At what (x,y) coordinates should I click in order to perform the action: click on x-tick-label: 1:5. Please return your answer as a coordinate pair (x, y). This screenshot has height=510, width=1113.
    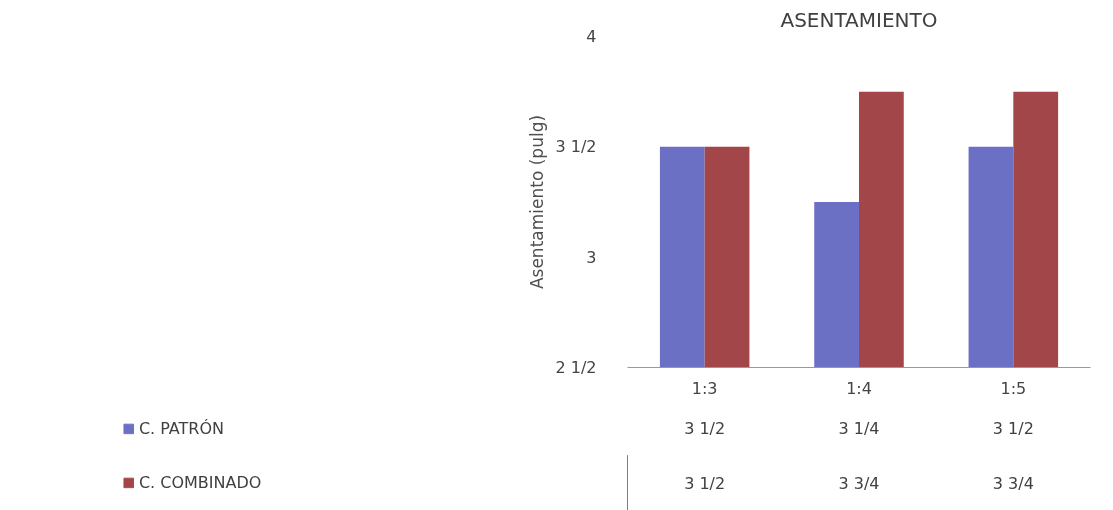
    Looking at the image, I should click on (1013, 388).